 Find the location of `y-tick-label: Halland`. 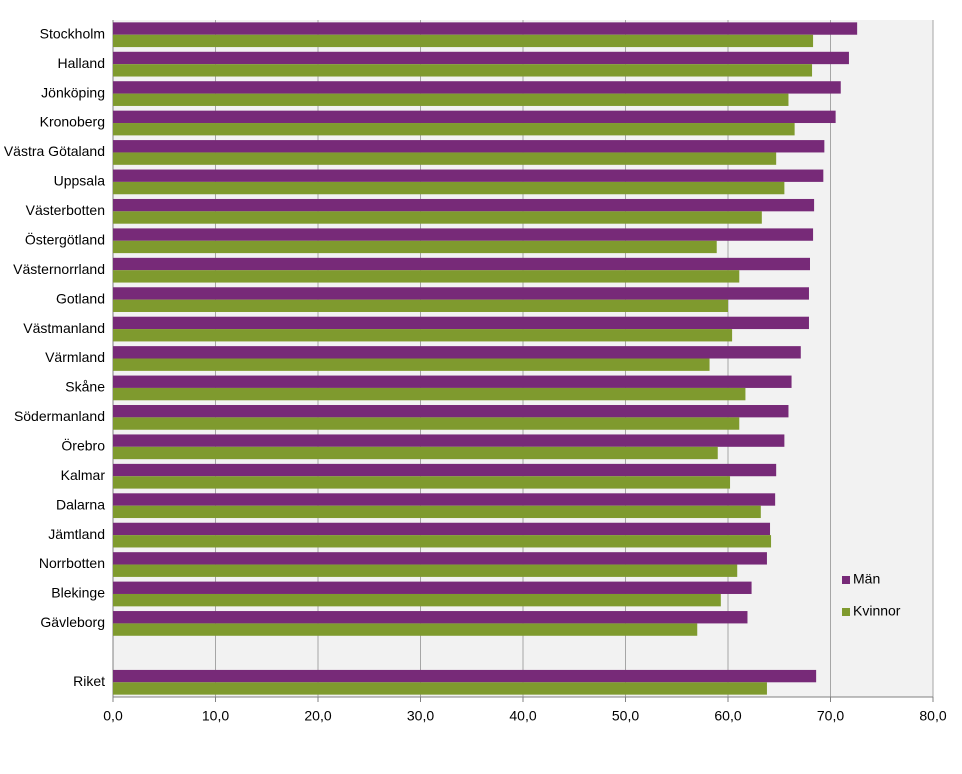

y-tick-label: Halland is located at coordinates (81, 63).